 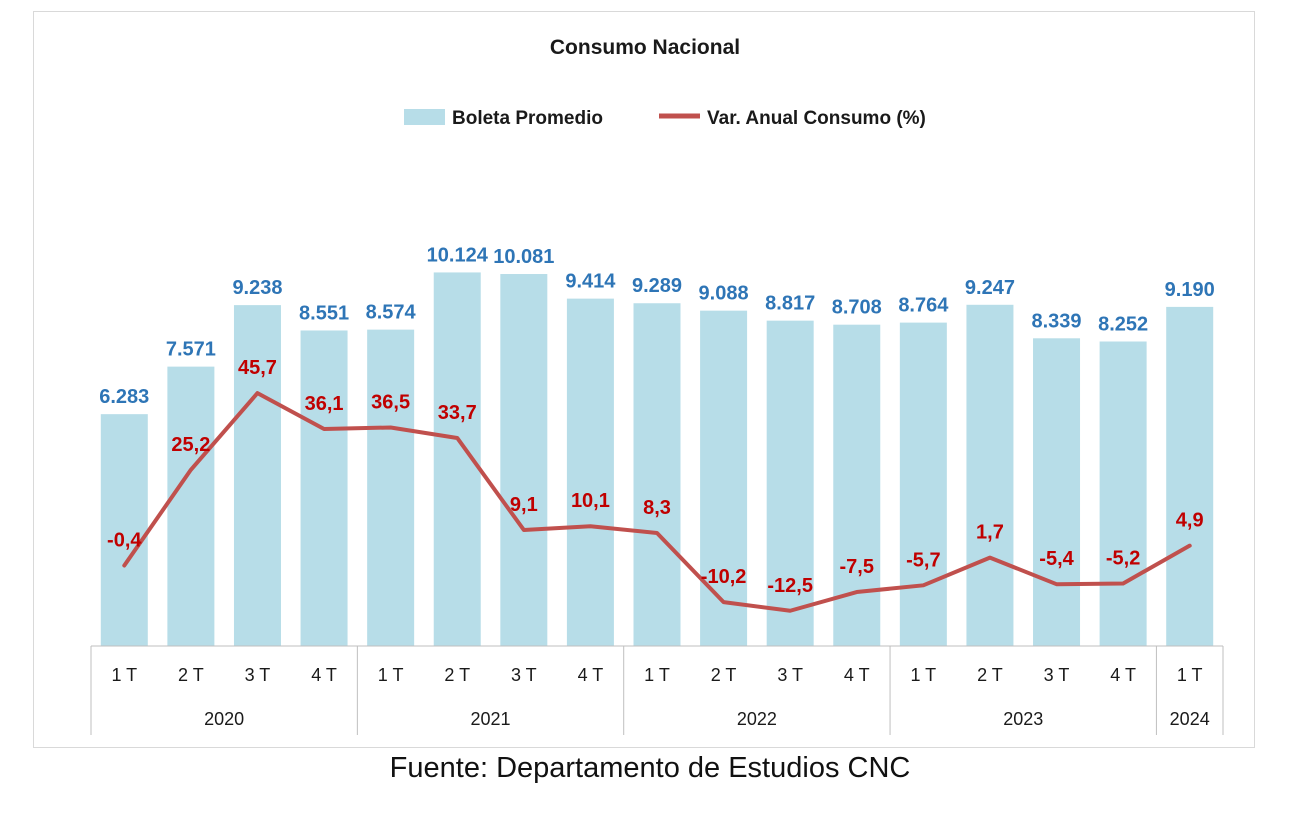 What do you see at coordinates (645, 47) in the screenshot?
I see `chart-title: Consumo Nacional` at bounding box center [645, 47].